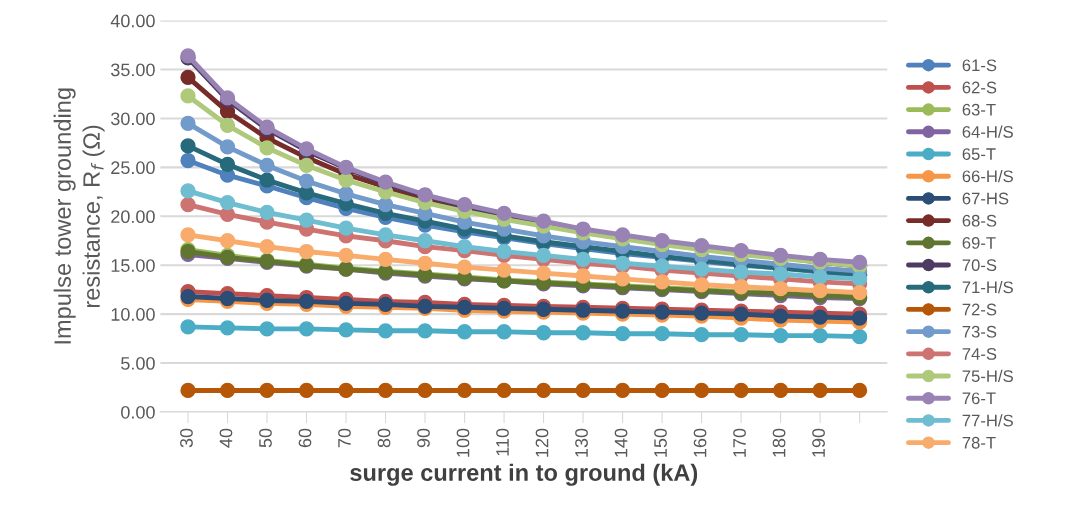 This screenshot has width=1069, height=515. Describe the element at coordinates (138, 363) in the screenshot. I see `y-tick-label: 5.00` at that location.